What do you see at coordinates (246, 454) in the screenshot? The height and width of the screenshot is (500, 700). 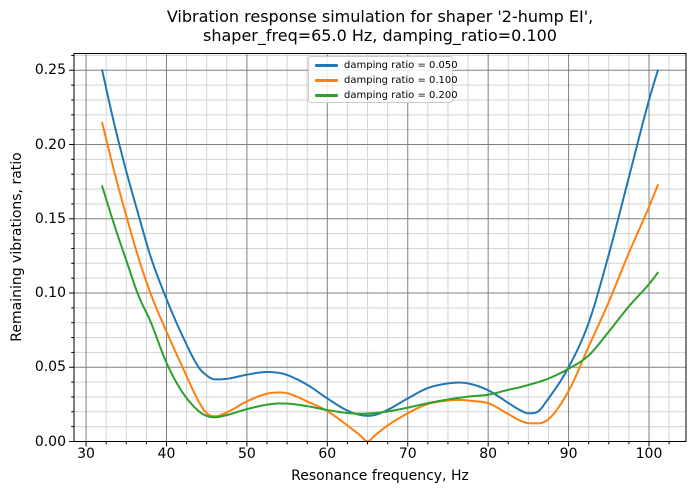 I see `x-tick-label: 50` at bounding box center [246, 454].